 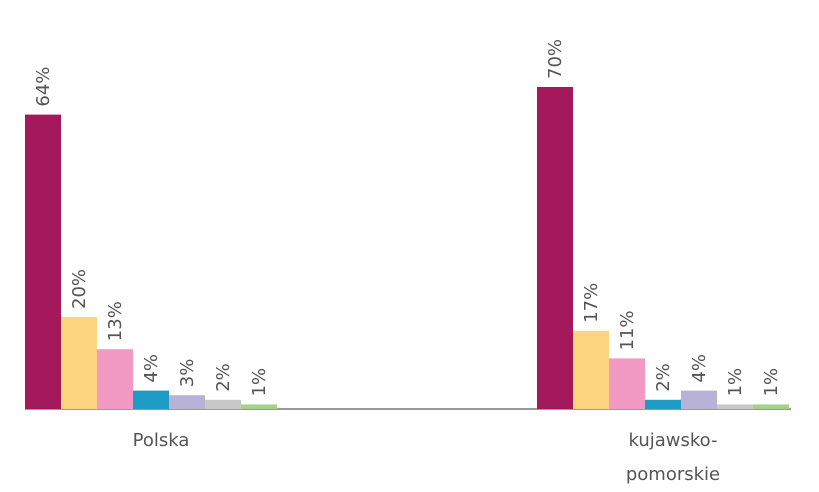 I want to click on data-label: 11%, so click(x=627, y=330).